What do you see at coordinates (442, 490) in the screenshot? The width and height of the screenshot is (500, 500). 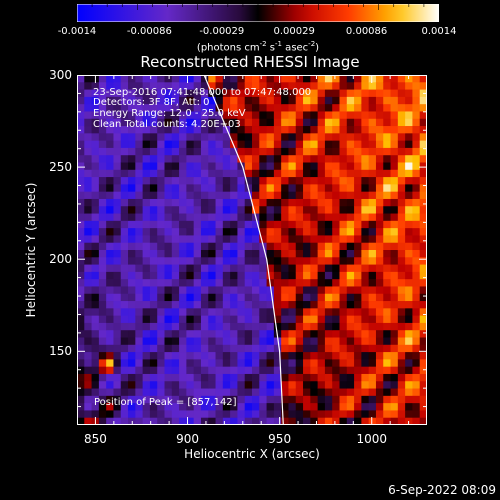 I see `footer-date: 6-Sep-2022 08:09` at bounding box center [442, 490].